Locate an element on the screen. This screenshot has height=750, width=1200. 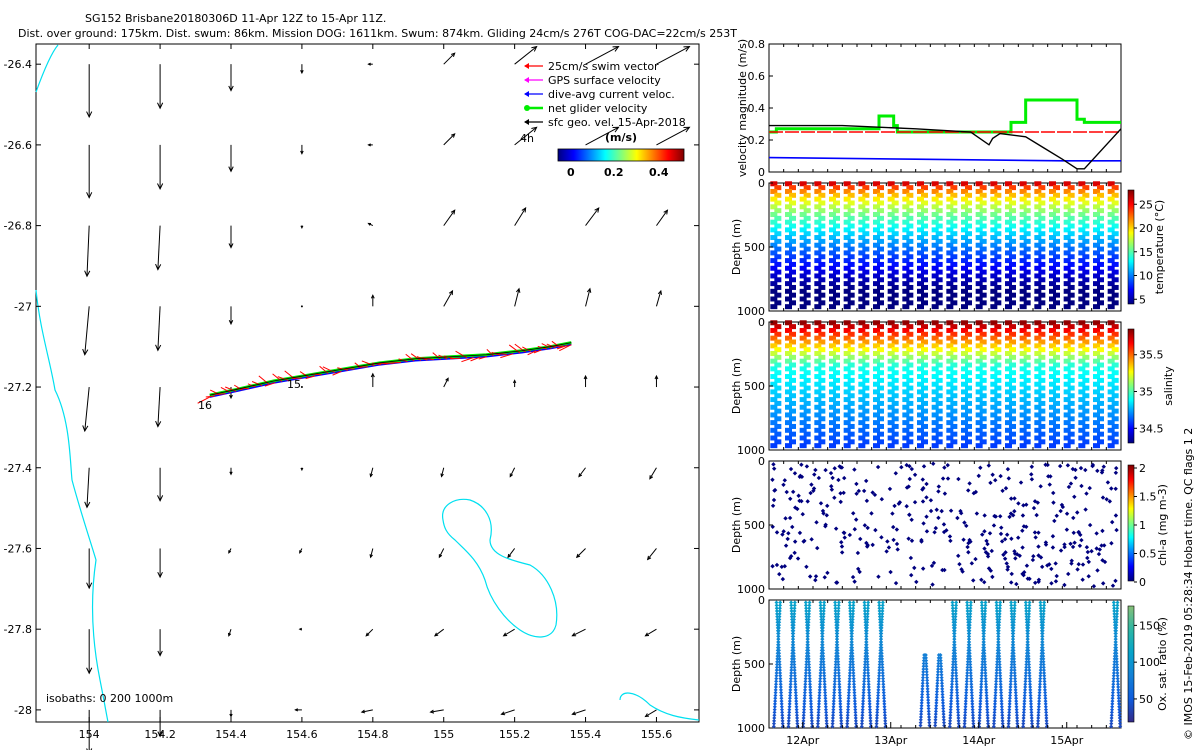
date-tick-label: 12Apr is located at coordinates (803, 740).